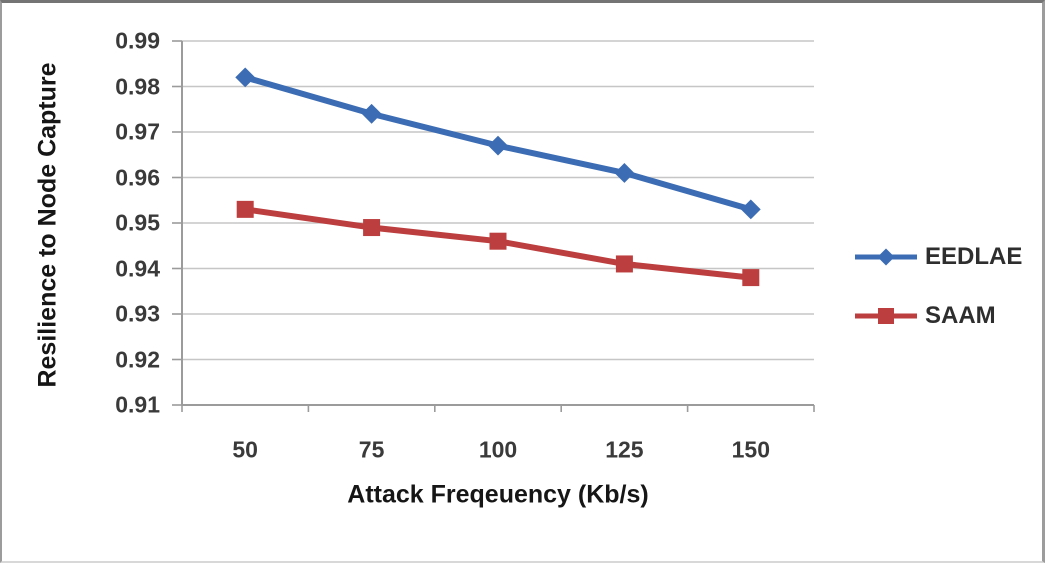  What do you see at coordinates (137, 268) in the screenshot?
I see `y-tick-label: 0.94` at bounding box center [137, 268].